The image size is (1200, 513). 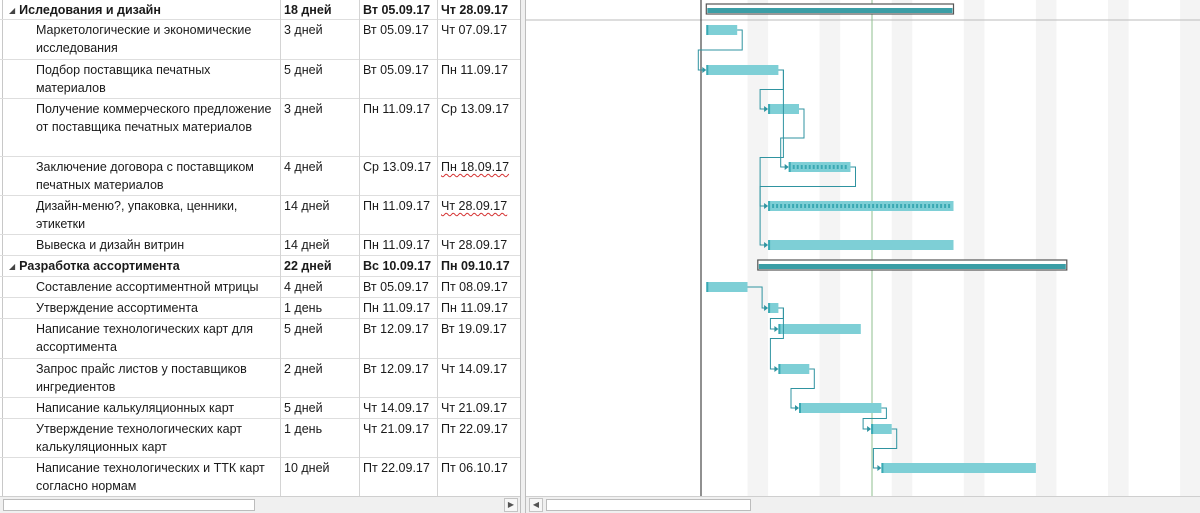 I want to click on task-start: Вс 10.09.17, so click(x=397, y=266).